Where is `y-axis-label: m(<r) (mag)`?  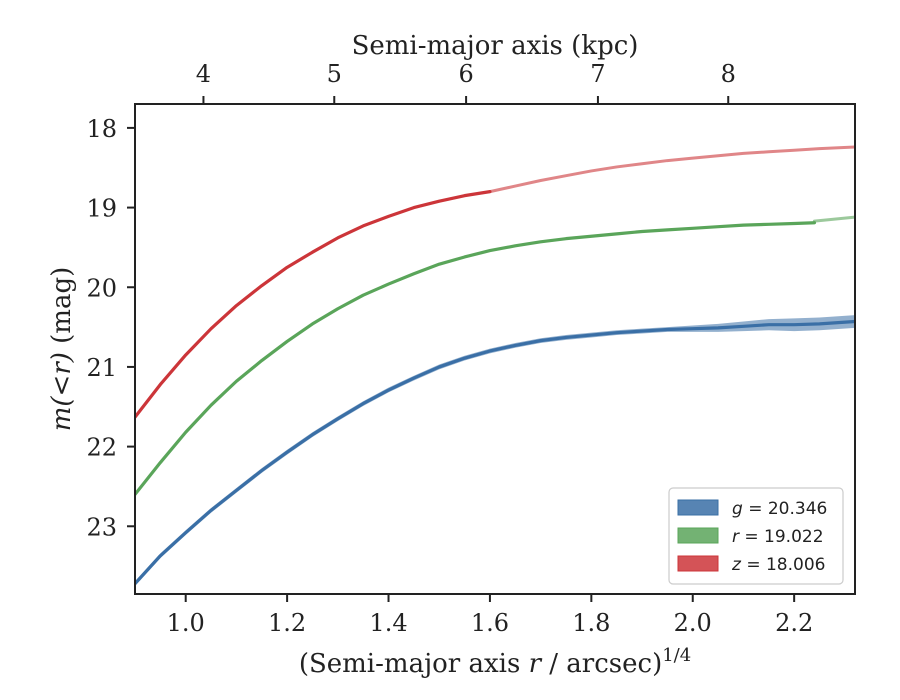 y-axis-label: m(<r) (mag) is located at coordinates (62, 349).